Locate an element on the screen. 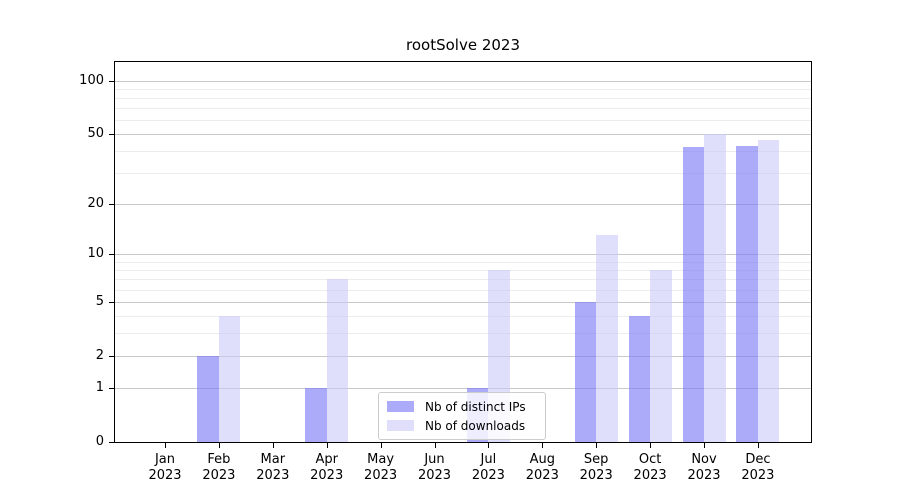  y-tick-label: 100 is located at coordinates (91, 80).